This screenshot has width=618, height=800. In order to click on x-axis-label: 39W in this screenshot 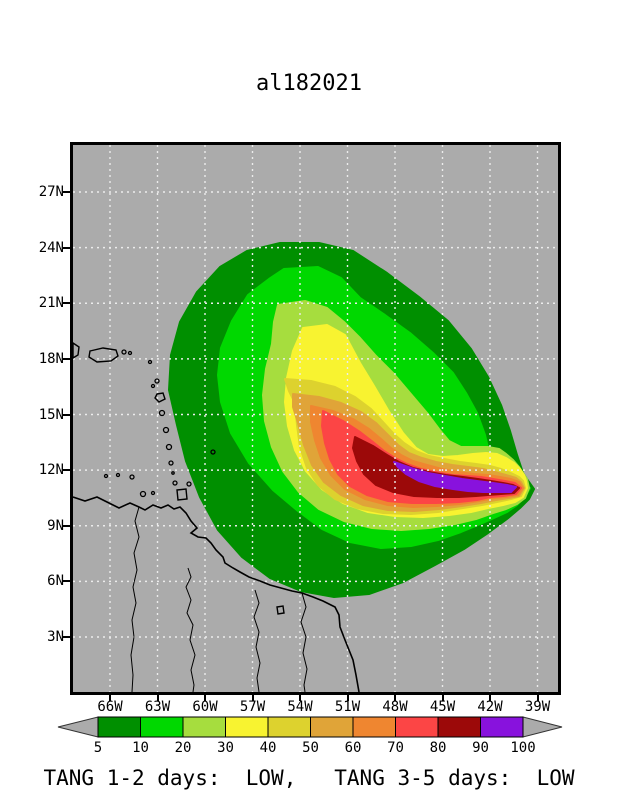, I will do `click(537, 707)`.